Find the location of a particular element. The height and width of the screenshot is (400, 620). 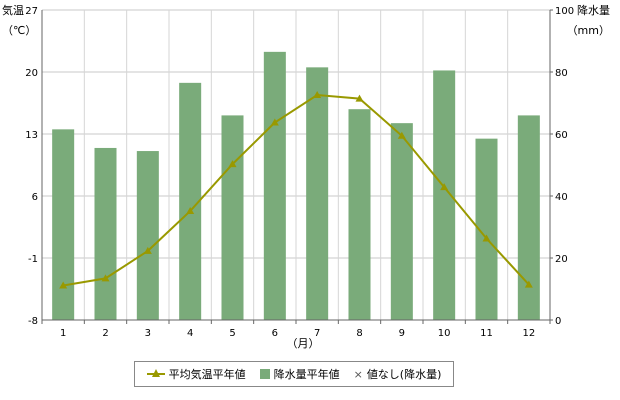

x-tick-label: 6 is located at coordinates (275, 333).